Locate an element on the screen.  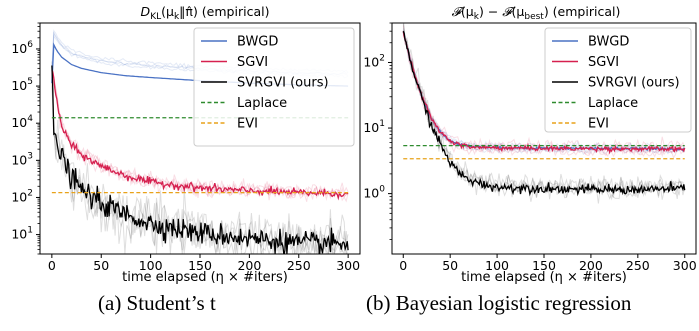
panel-b-x-tick-label: 250 is located at coordinates (638, 265).